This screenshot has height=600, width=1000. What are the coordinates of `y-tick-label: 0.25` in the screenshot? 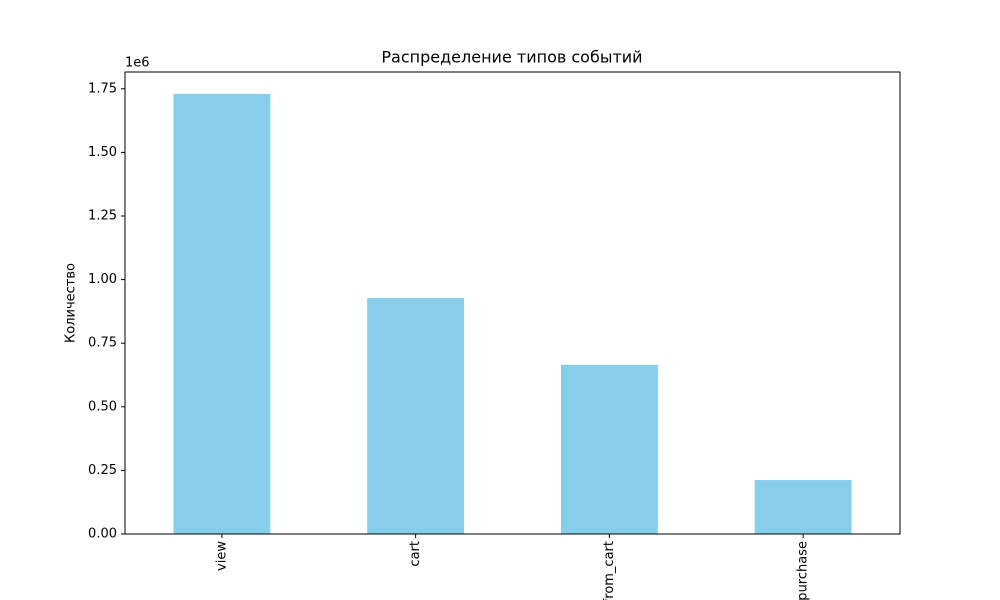 It's located at (102, 470).